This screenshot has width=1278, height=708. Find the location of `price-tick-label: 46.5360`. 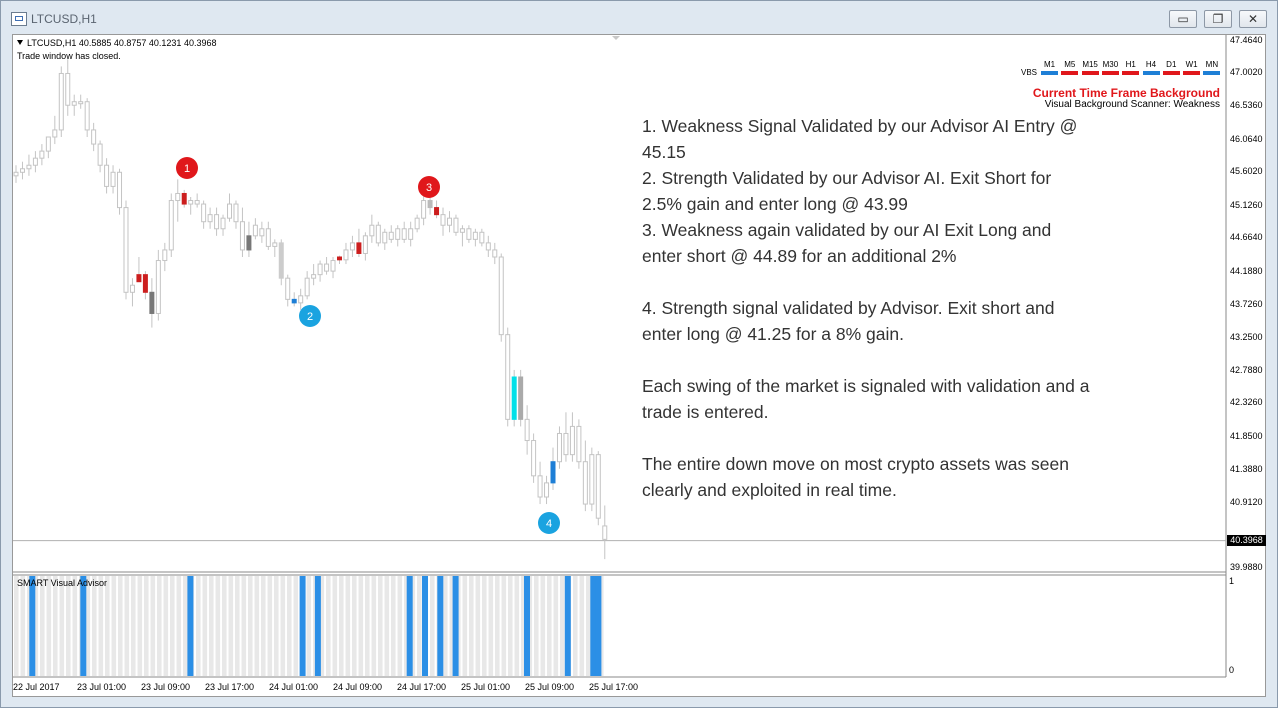

price-tick-label: 46.5360 is located at coordinates (1246, 105).